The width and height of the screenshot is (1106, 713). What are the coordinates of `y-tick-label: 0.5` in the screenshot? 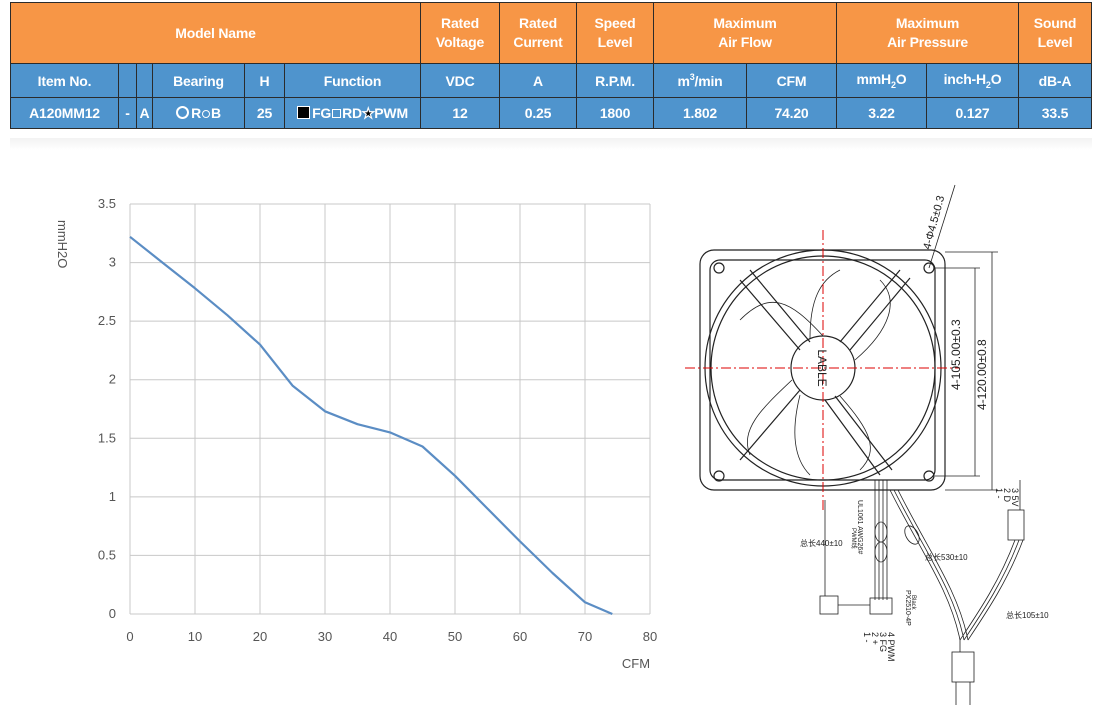 It's located at (107, 554).